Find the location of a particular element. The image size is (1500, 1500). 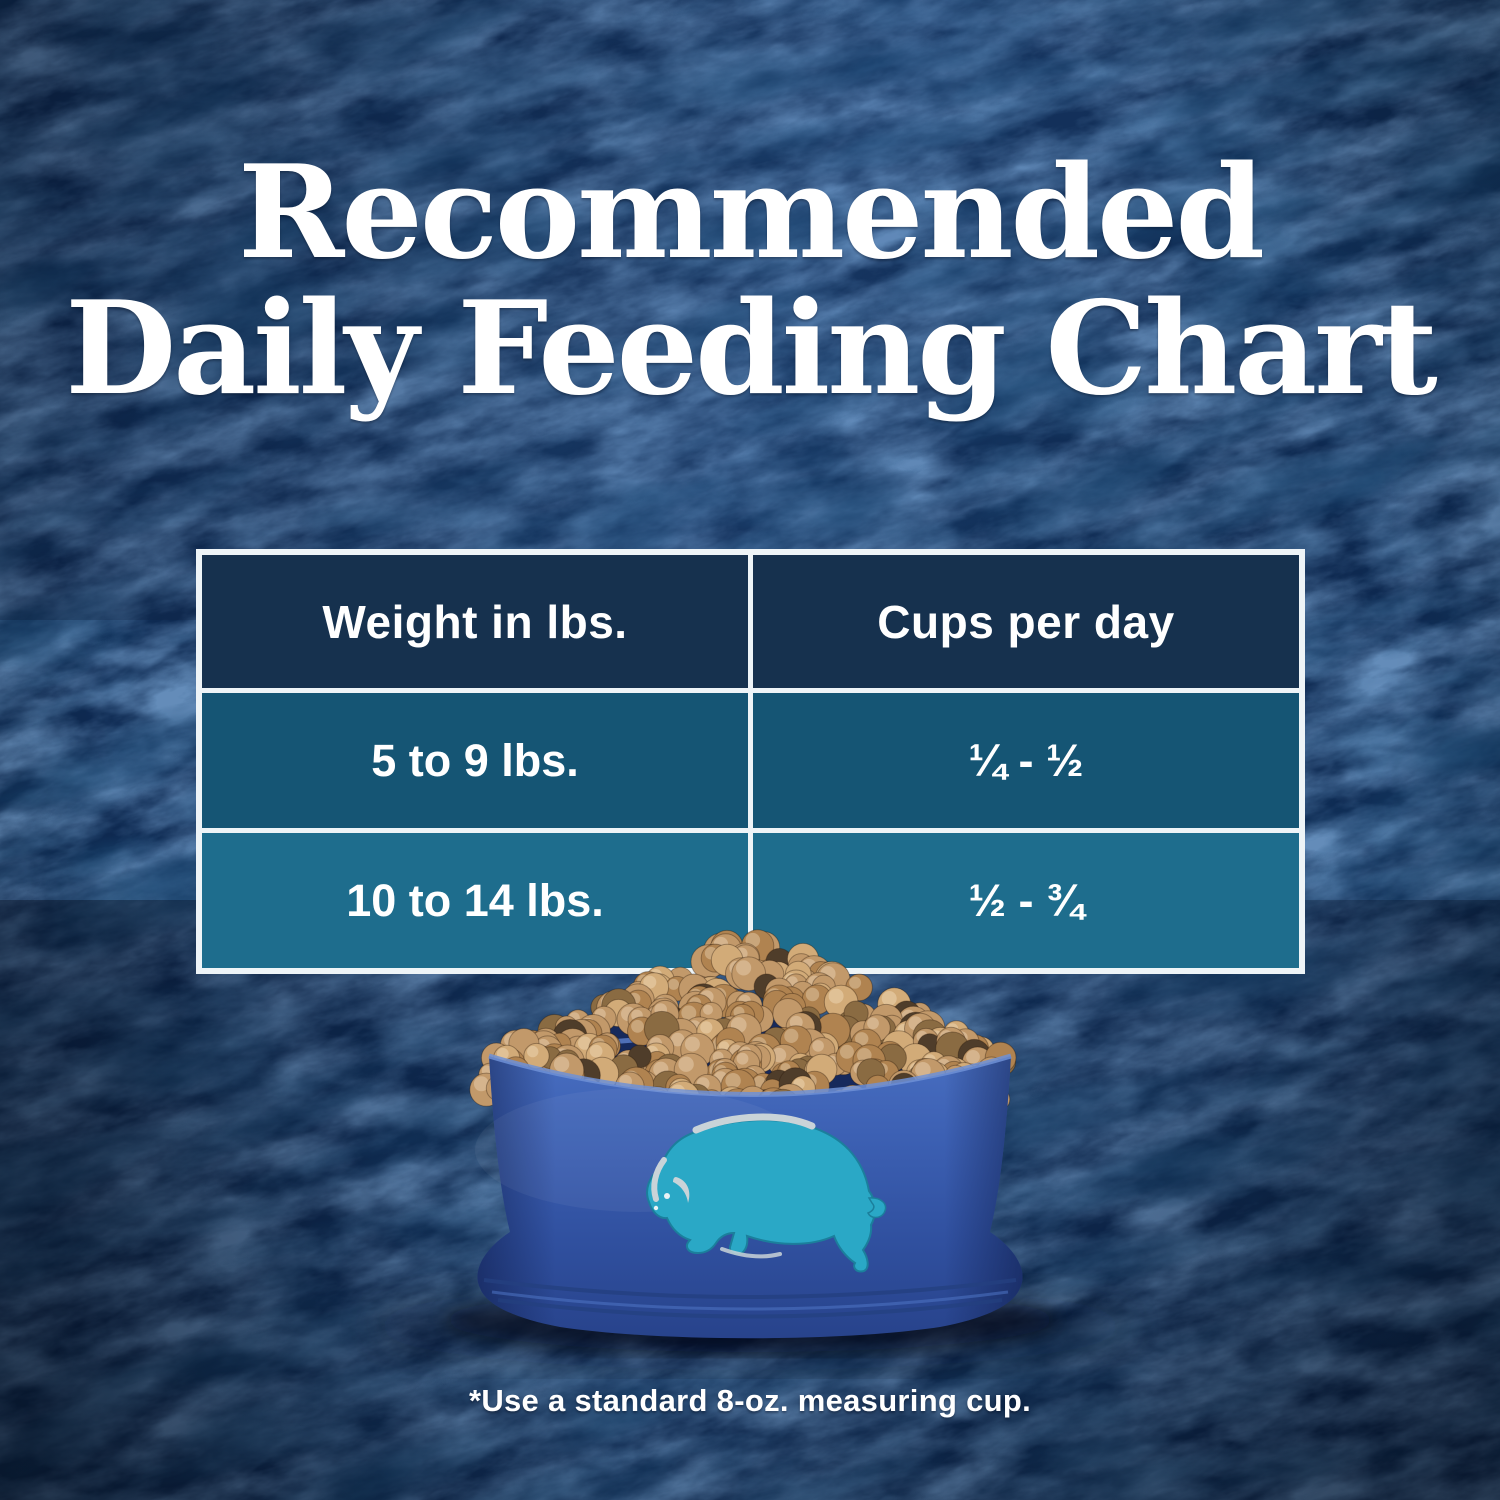

table-cell-cups-row2: ½ - ¾ is located at coordinates (1026, 900).